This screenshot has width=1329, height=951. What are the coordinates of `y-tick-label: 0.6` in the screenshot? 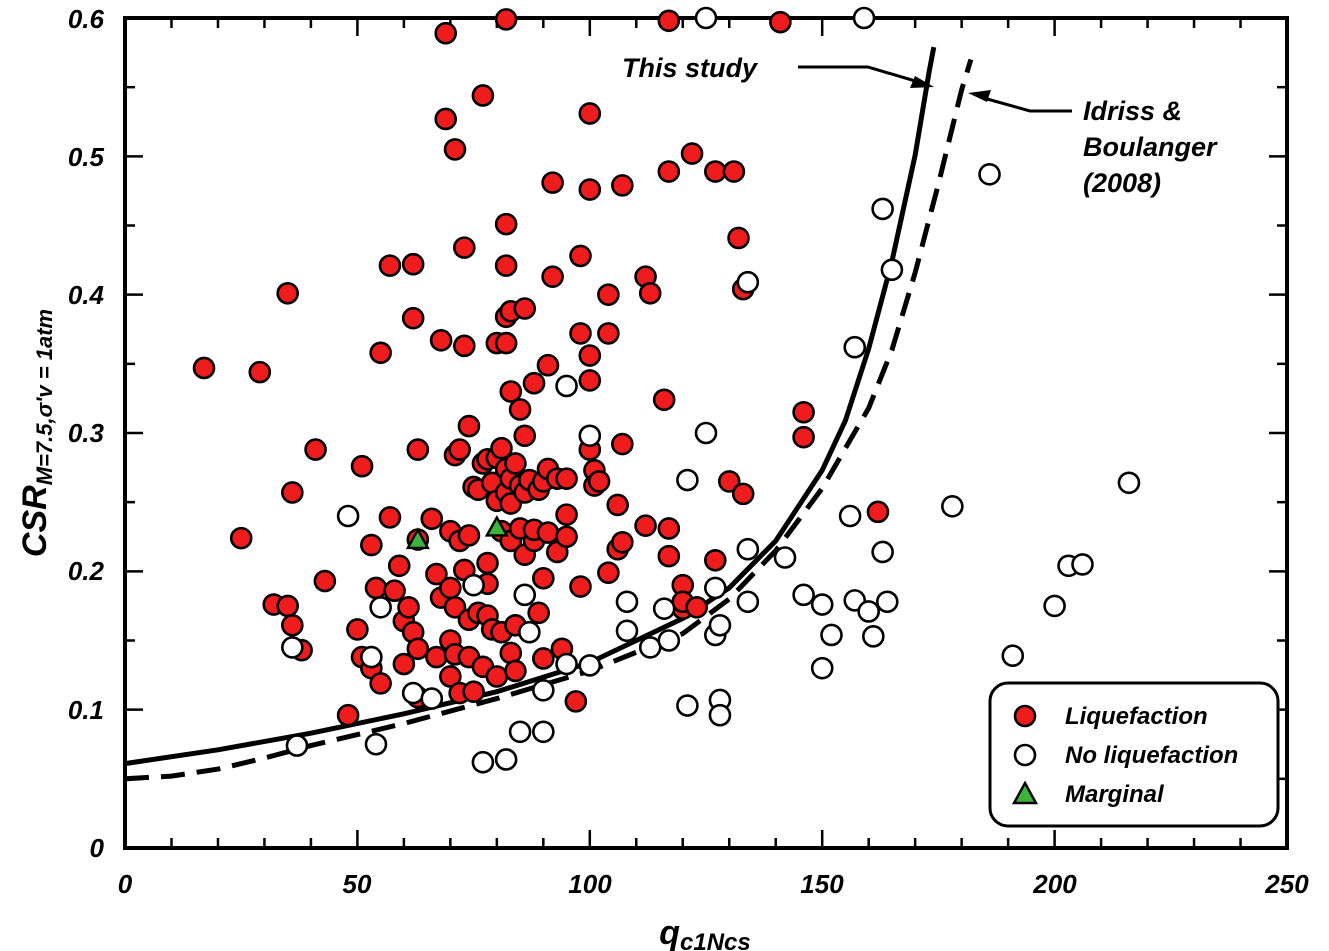 It's located at (86, 19).